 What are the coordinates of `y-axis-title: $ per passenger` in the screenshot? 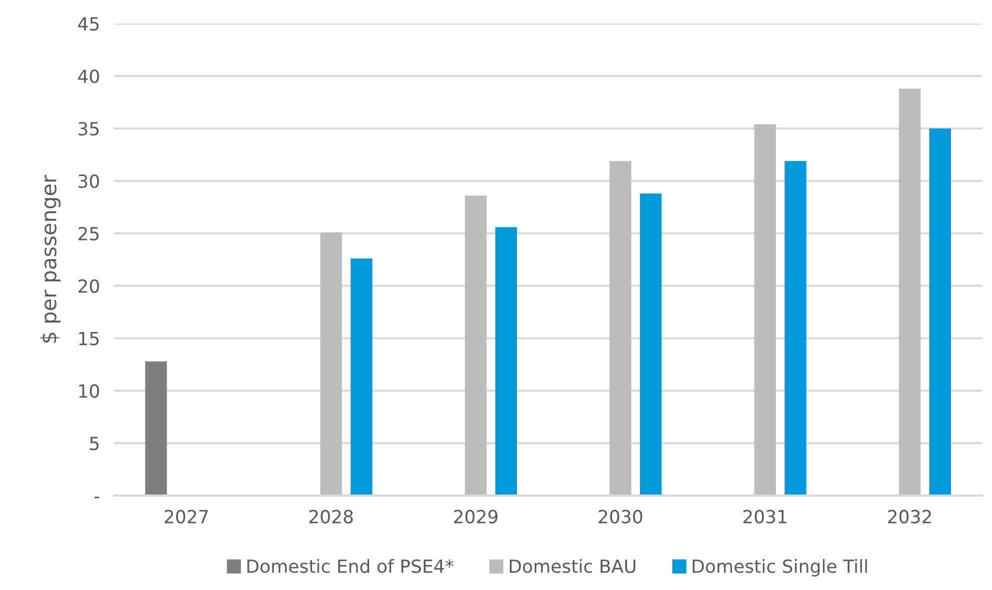 It's located at (50, 258).